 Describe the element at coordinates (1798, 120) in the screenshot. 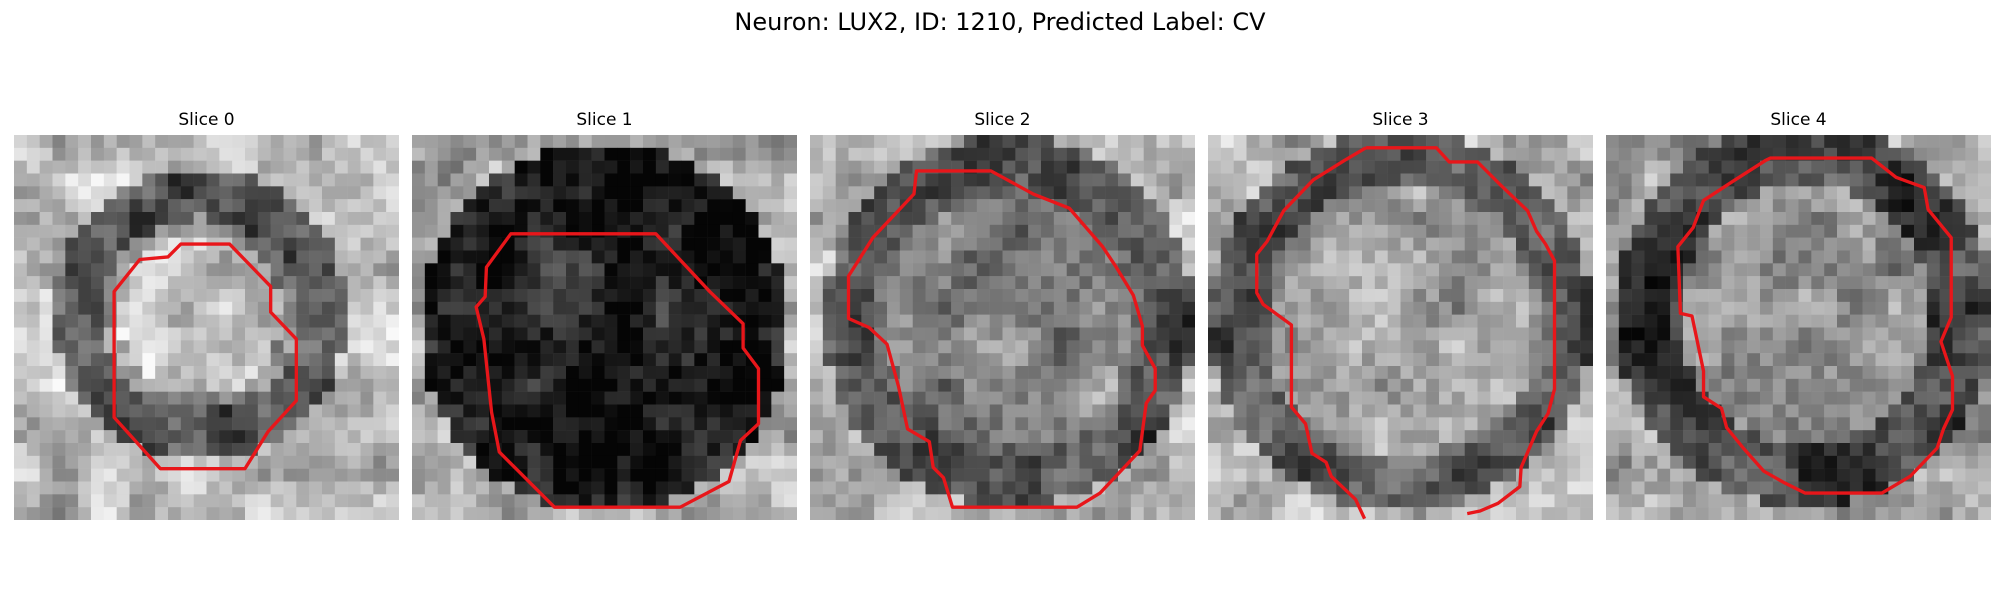

I see `slice-title-4: Slice 4` at that location.